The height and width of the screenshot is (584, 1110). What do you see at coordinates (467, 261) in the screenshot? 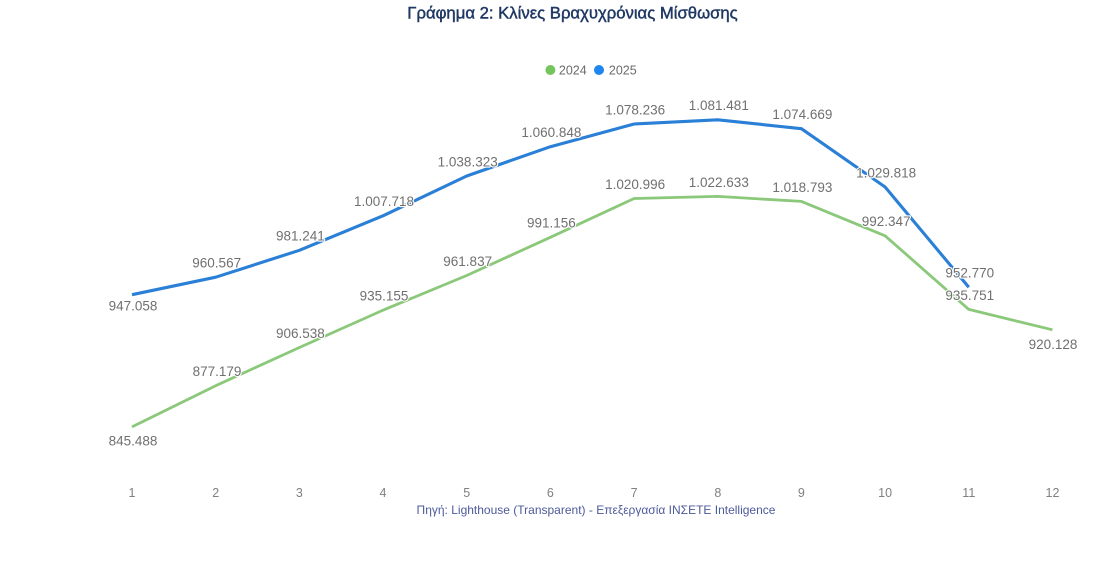
I see `svg-text: 961.837` at bounding box center [467, 261].